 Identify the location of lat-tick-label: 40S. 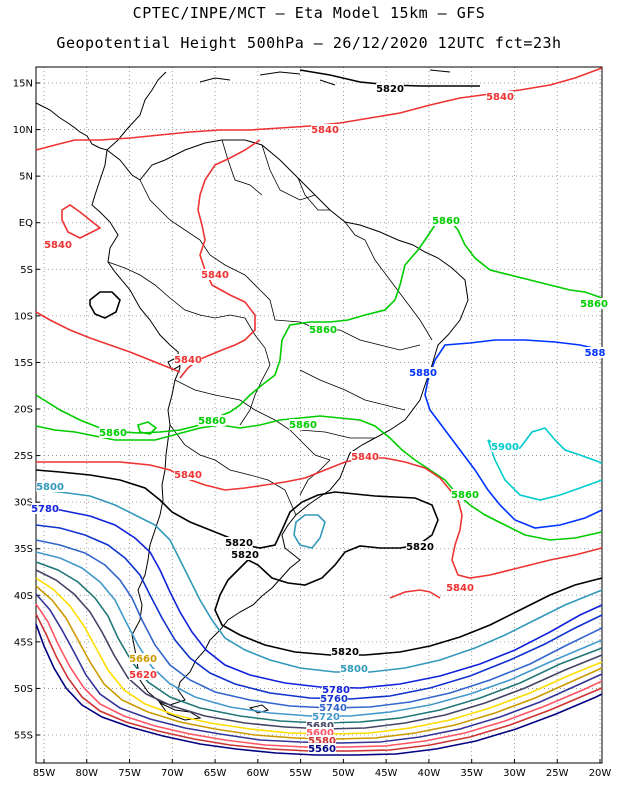
(23, 596).